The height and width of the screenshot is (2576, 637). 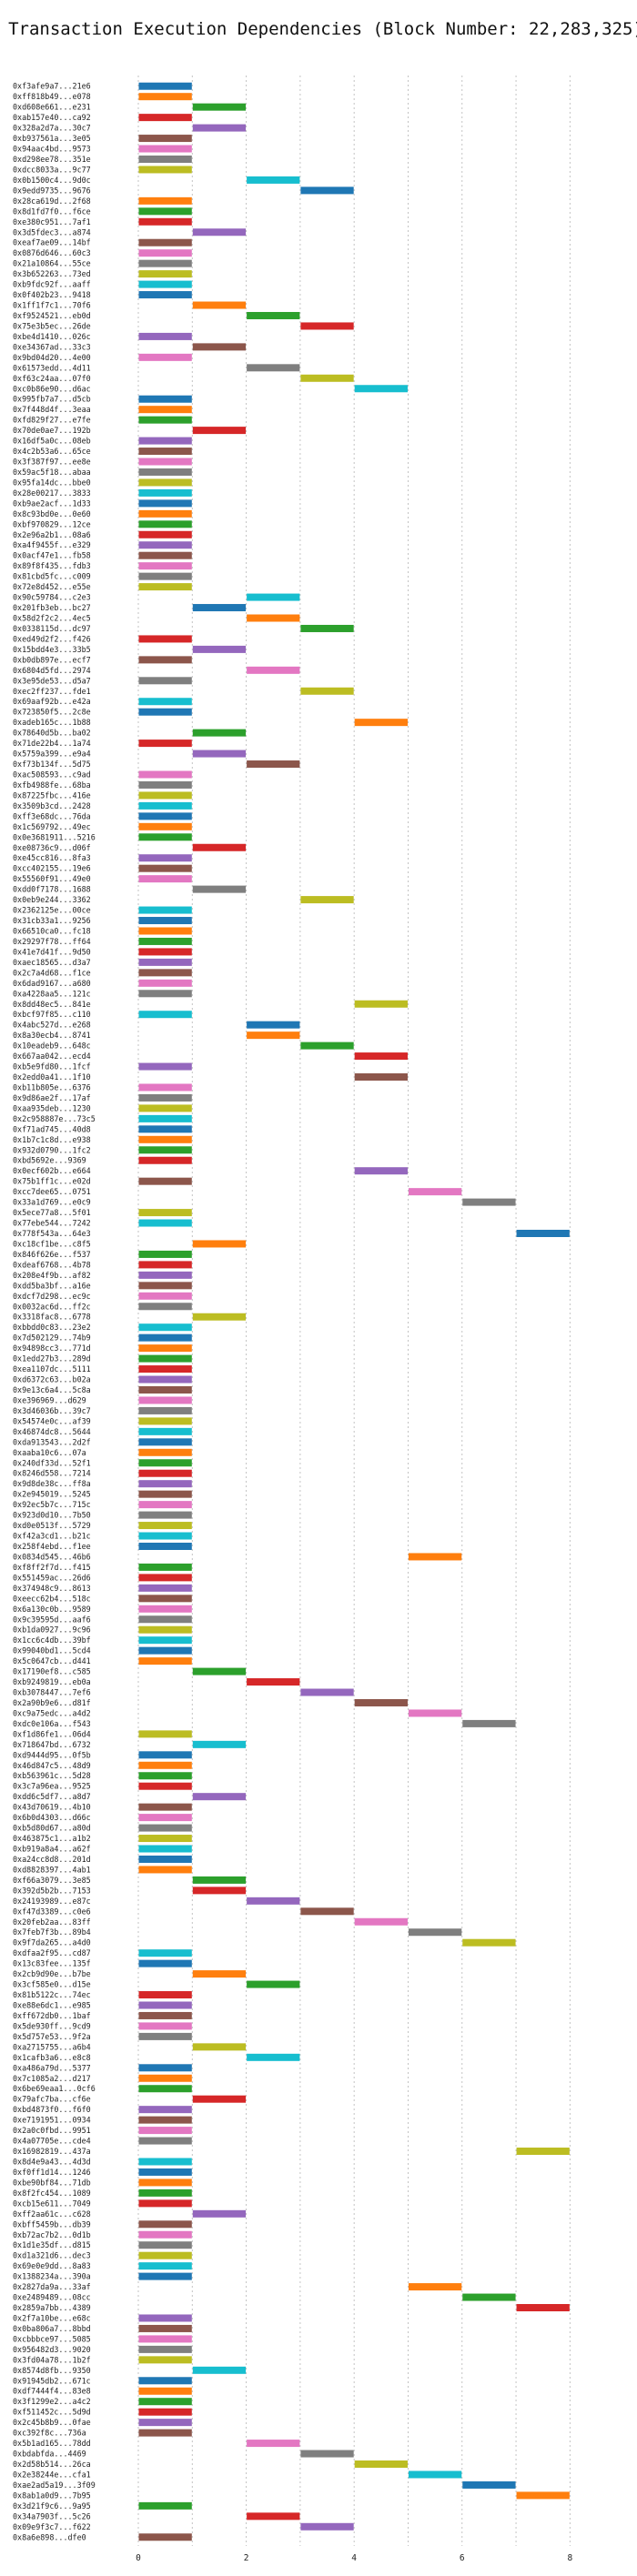 I want to click on transaction-label: 0xbd4873f0...f6f0, so click(x=52, y=2109).